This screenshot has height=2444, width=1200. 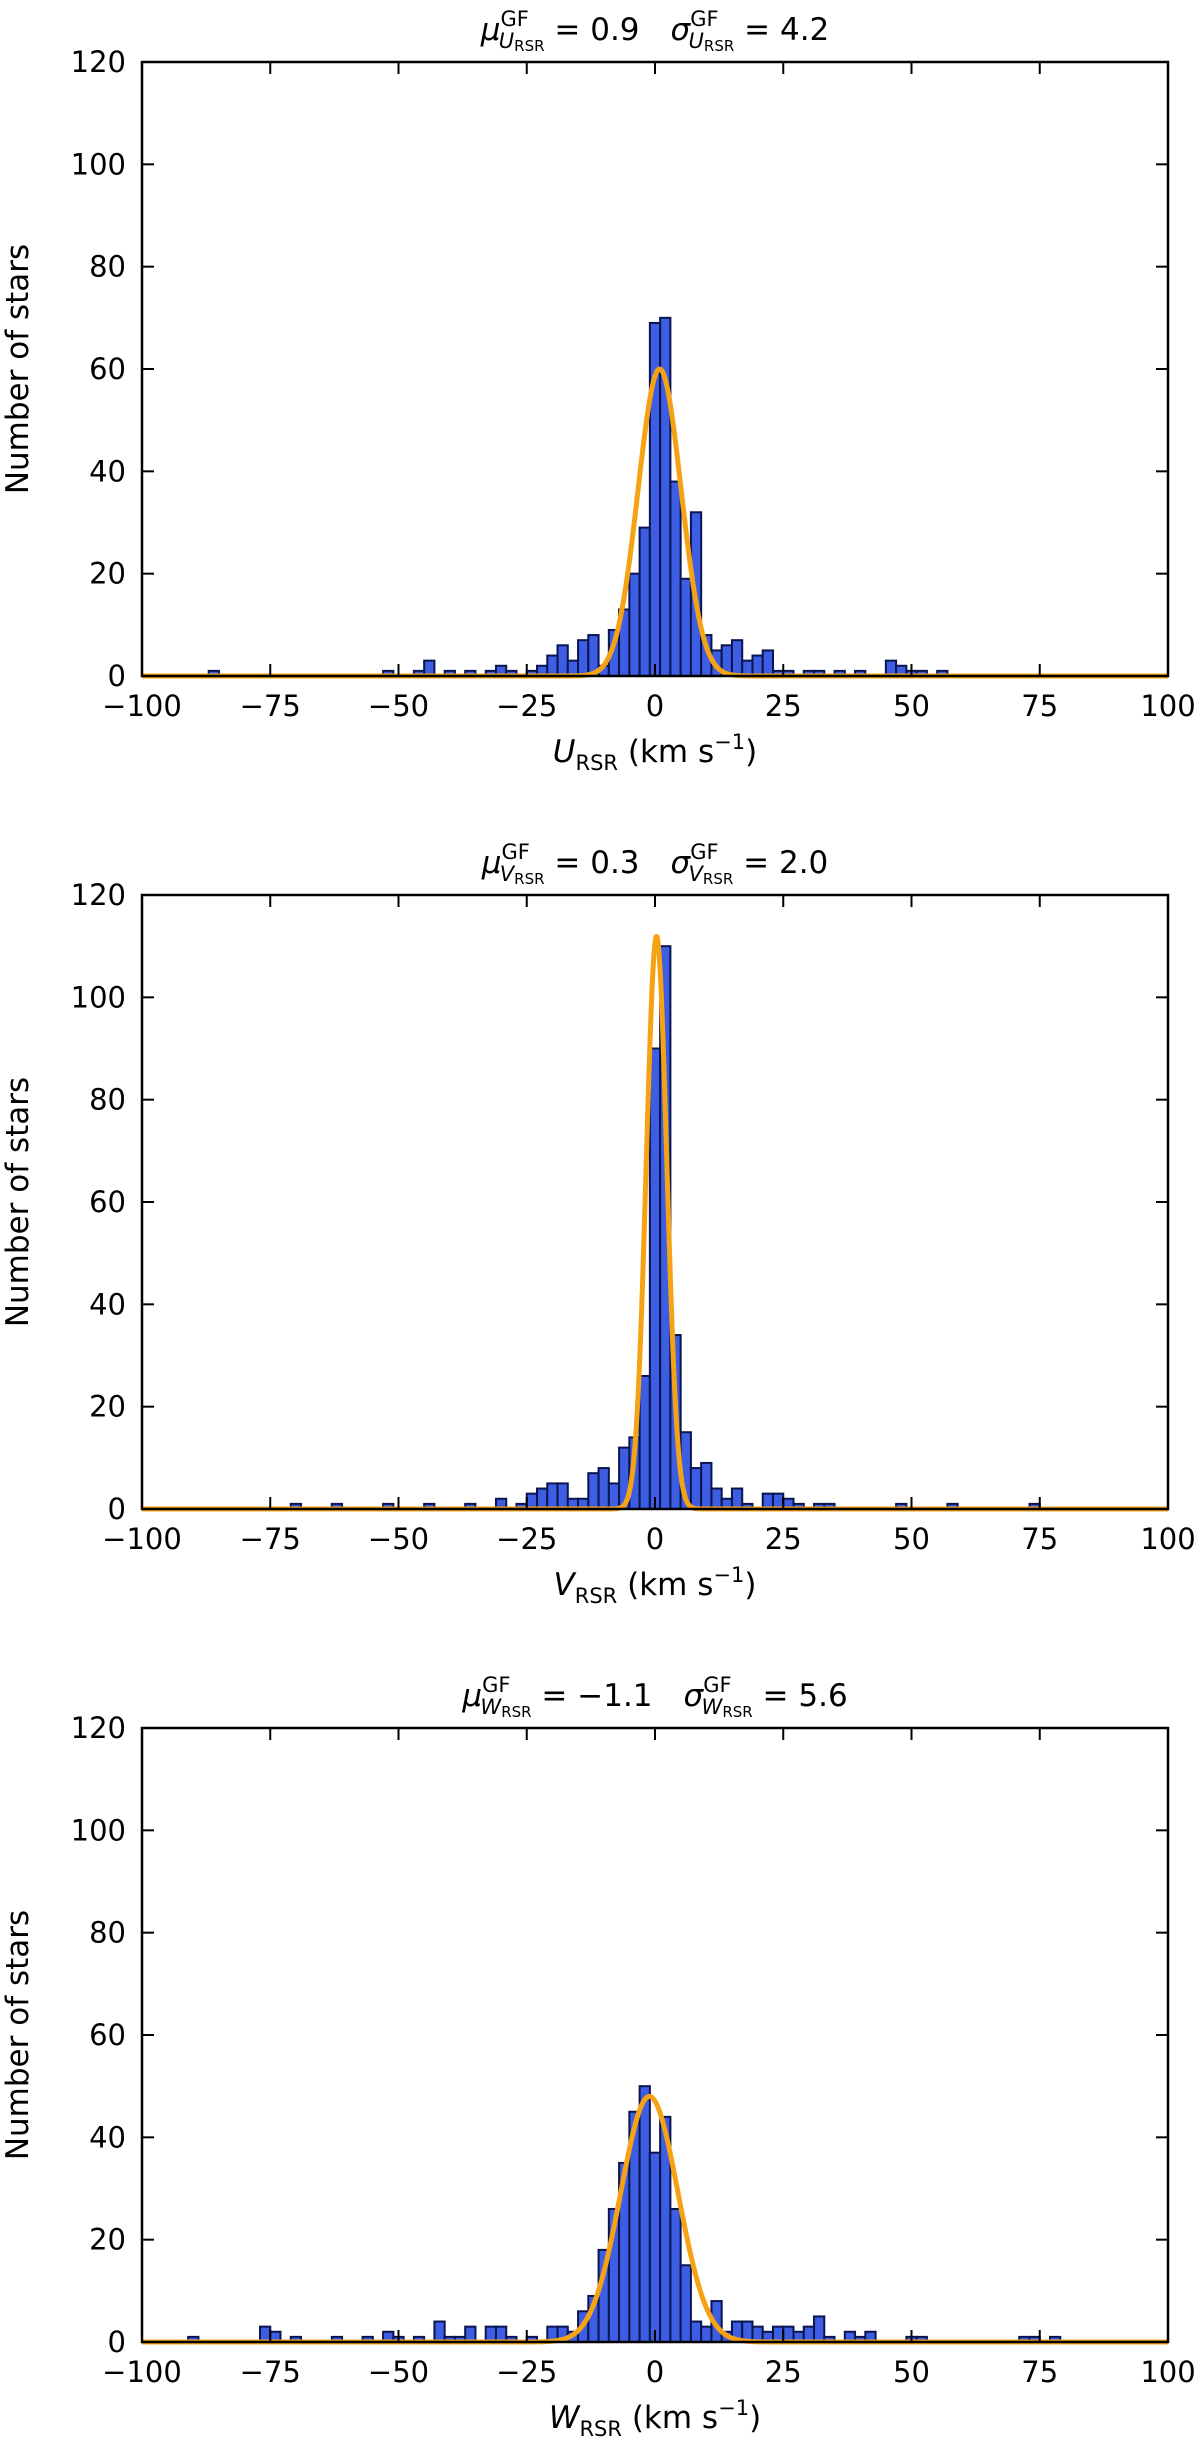 I want to click on x-axis-label: WRSR (km s−1), so click(x=655, y=2418).